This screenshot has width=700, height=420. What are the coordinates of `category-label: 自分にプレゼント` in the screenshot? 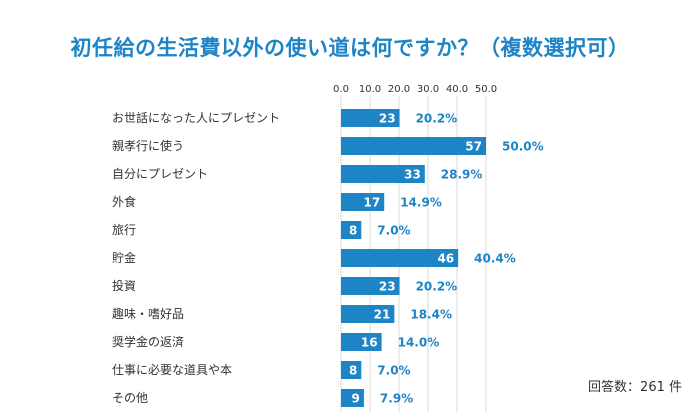 It's located at (160, 174).